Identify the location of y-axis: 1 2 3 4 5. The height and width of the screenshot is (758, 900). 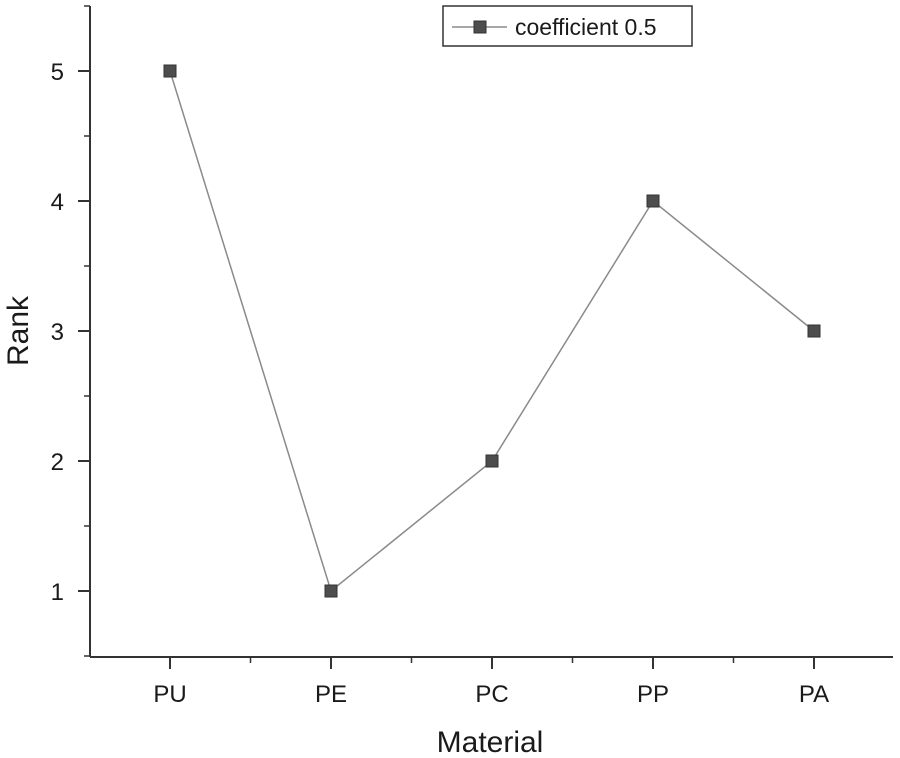
(71, 331).